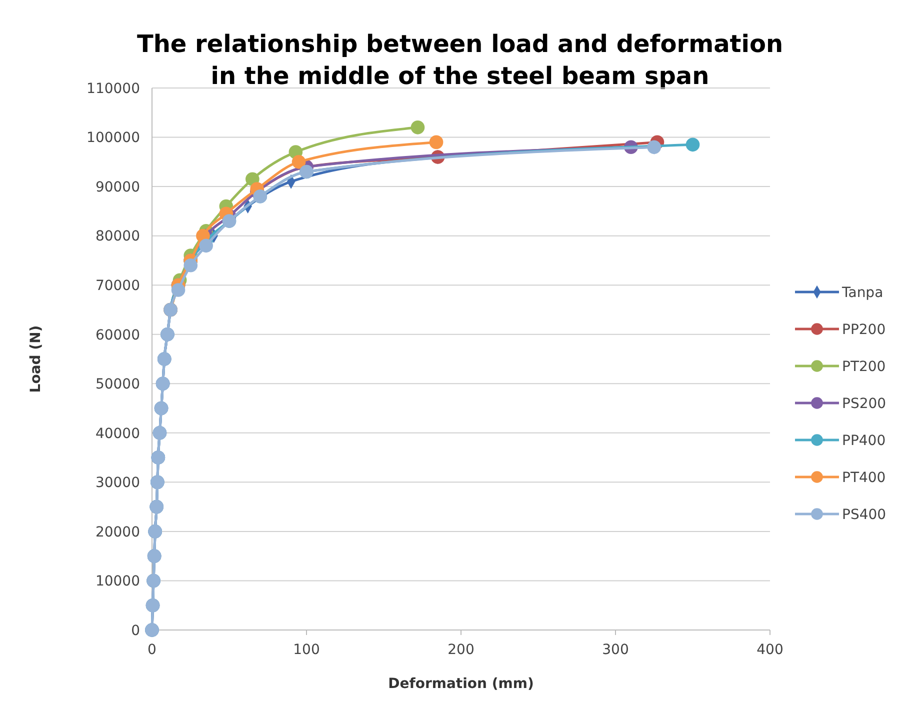 The height and width of the screenshot is (702, 906). I want to click on x-tick-label: 300, so click(615, 650).